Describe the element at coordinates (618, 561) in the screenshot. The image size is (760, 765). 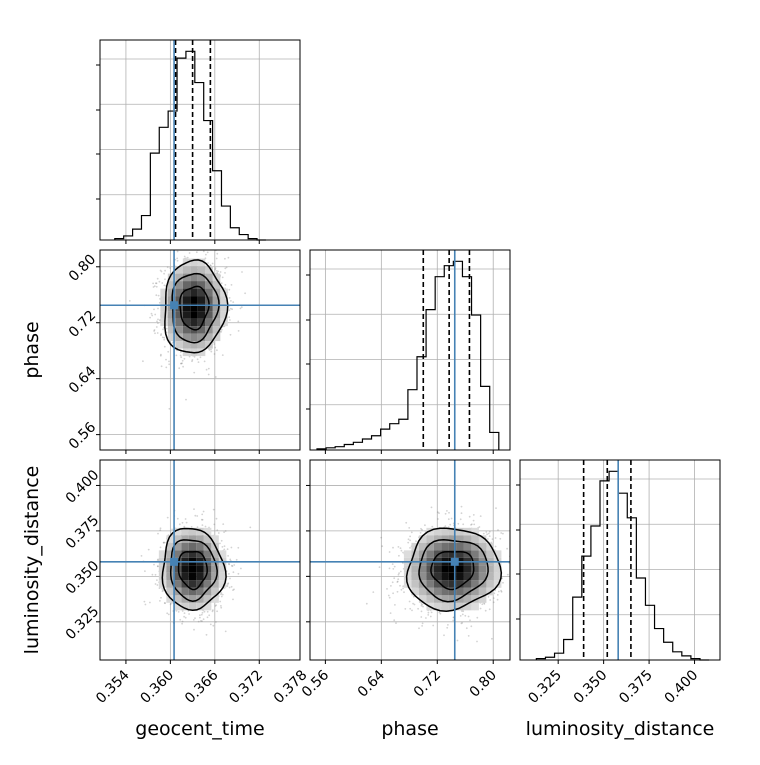
I see `hist-panel-luminosity_distance` at that location.